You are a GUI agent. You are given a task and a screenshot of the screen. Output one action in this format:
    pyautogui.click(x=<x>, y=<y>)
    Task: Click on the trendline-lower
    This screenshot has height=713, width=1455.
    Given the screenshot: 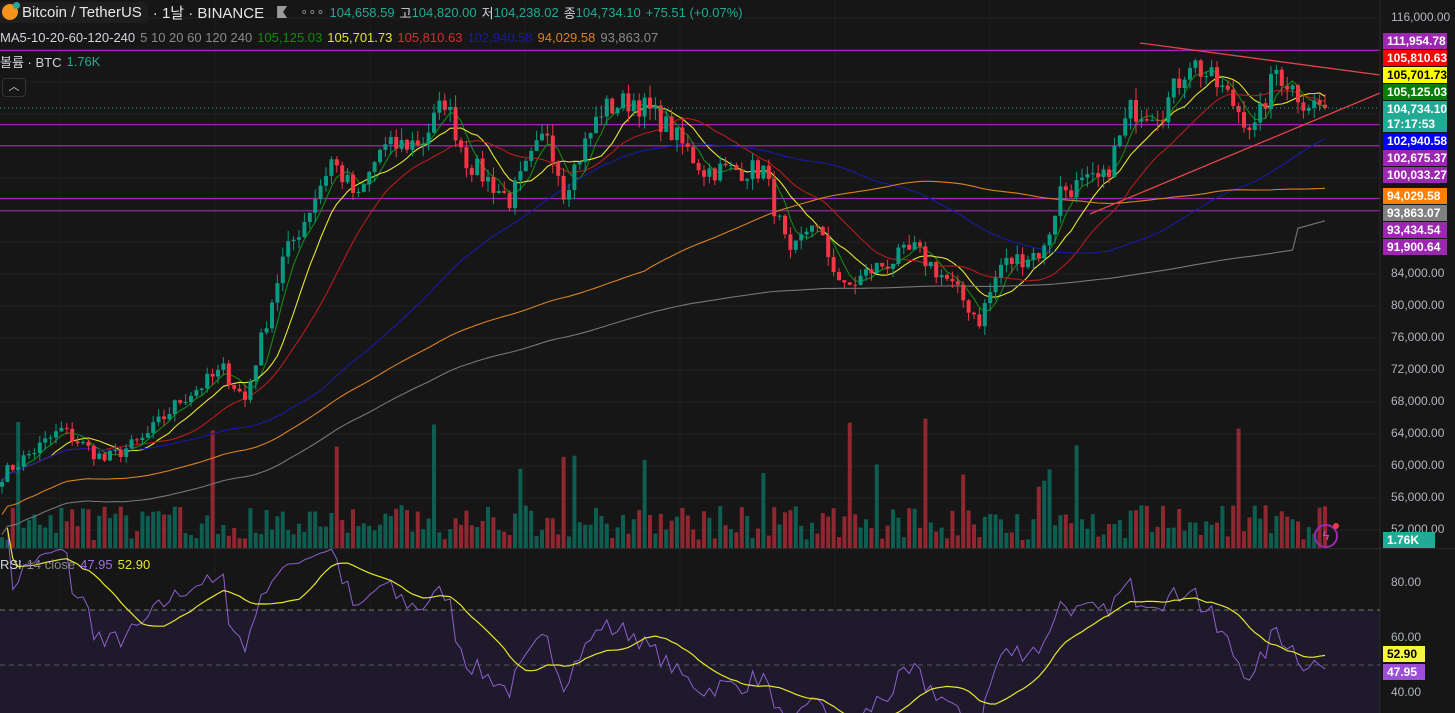 What is the action you would take?
    pyautogui.click(x=1235, y=153)
    